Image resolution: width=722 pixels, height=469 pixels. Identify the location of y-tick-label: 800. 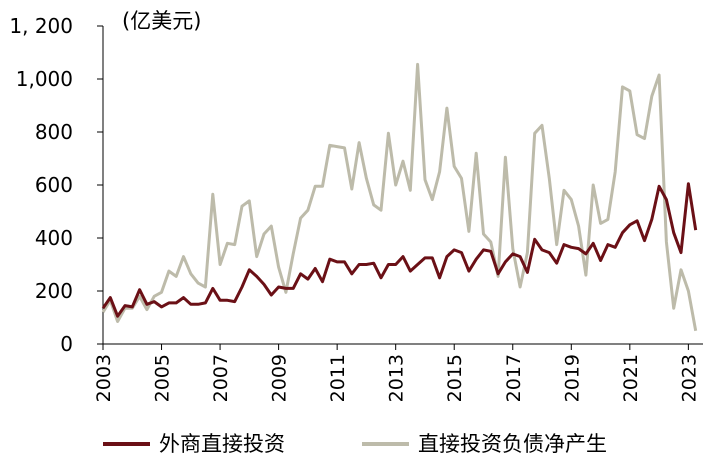
(54, 132).